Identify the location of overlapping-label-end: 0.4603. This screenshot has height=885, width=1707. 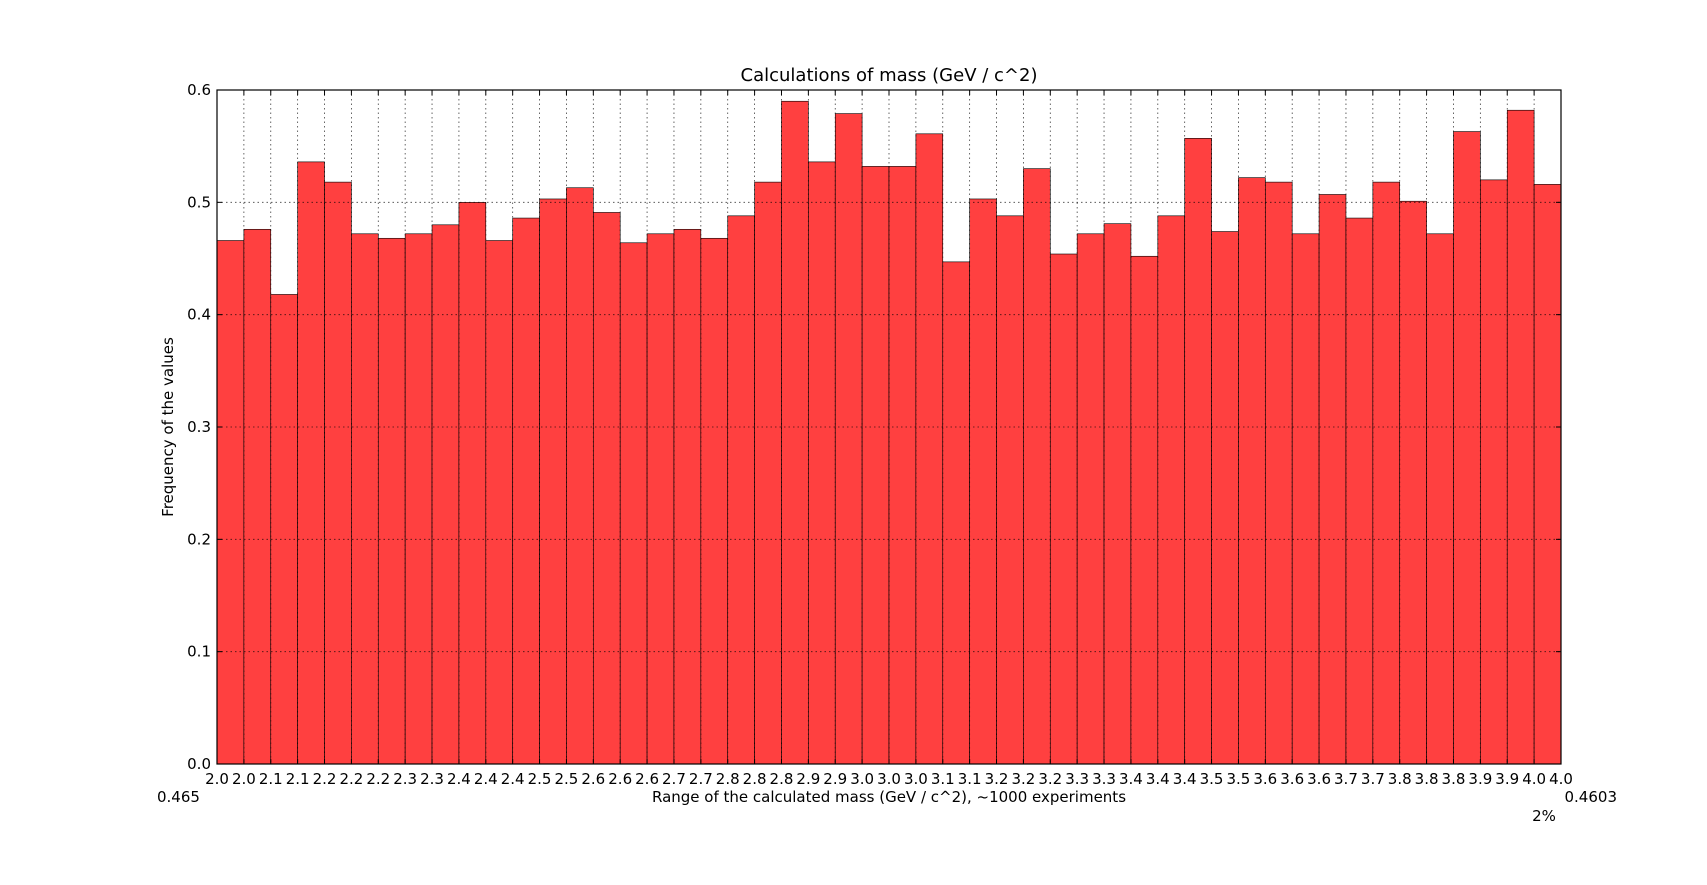
(1591, 797).